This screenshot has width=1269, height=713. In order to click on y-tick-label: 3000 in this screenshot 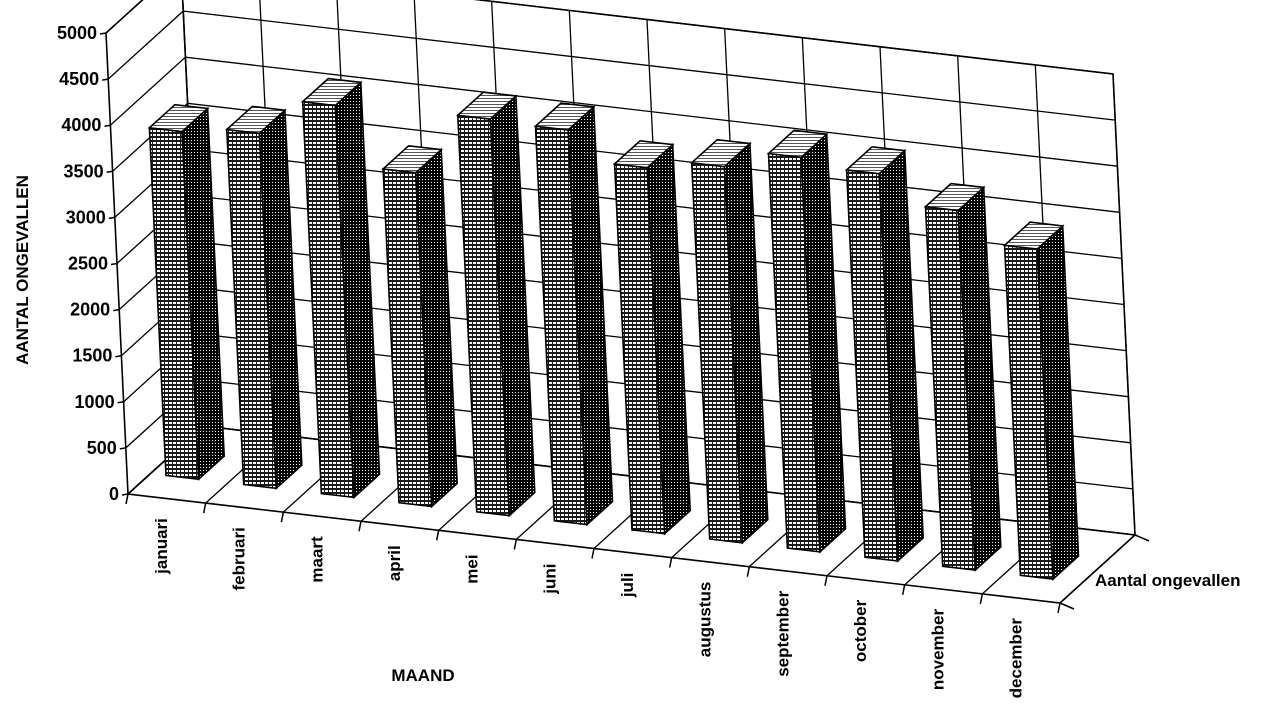, I will do `click(86, 217)`.